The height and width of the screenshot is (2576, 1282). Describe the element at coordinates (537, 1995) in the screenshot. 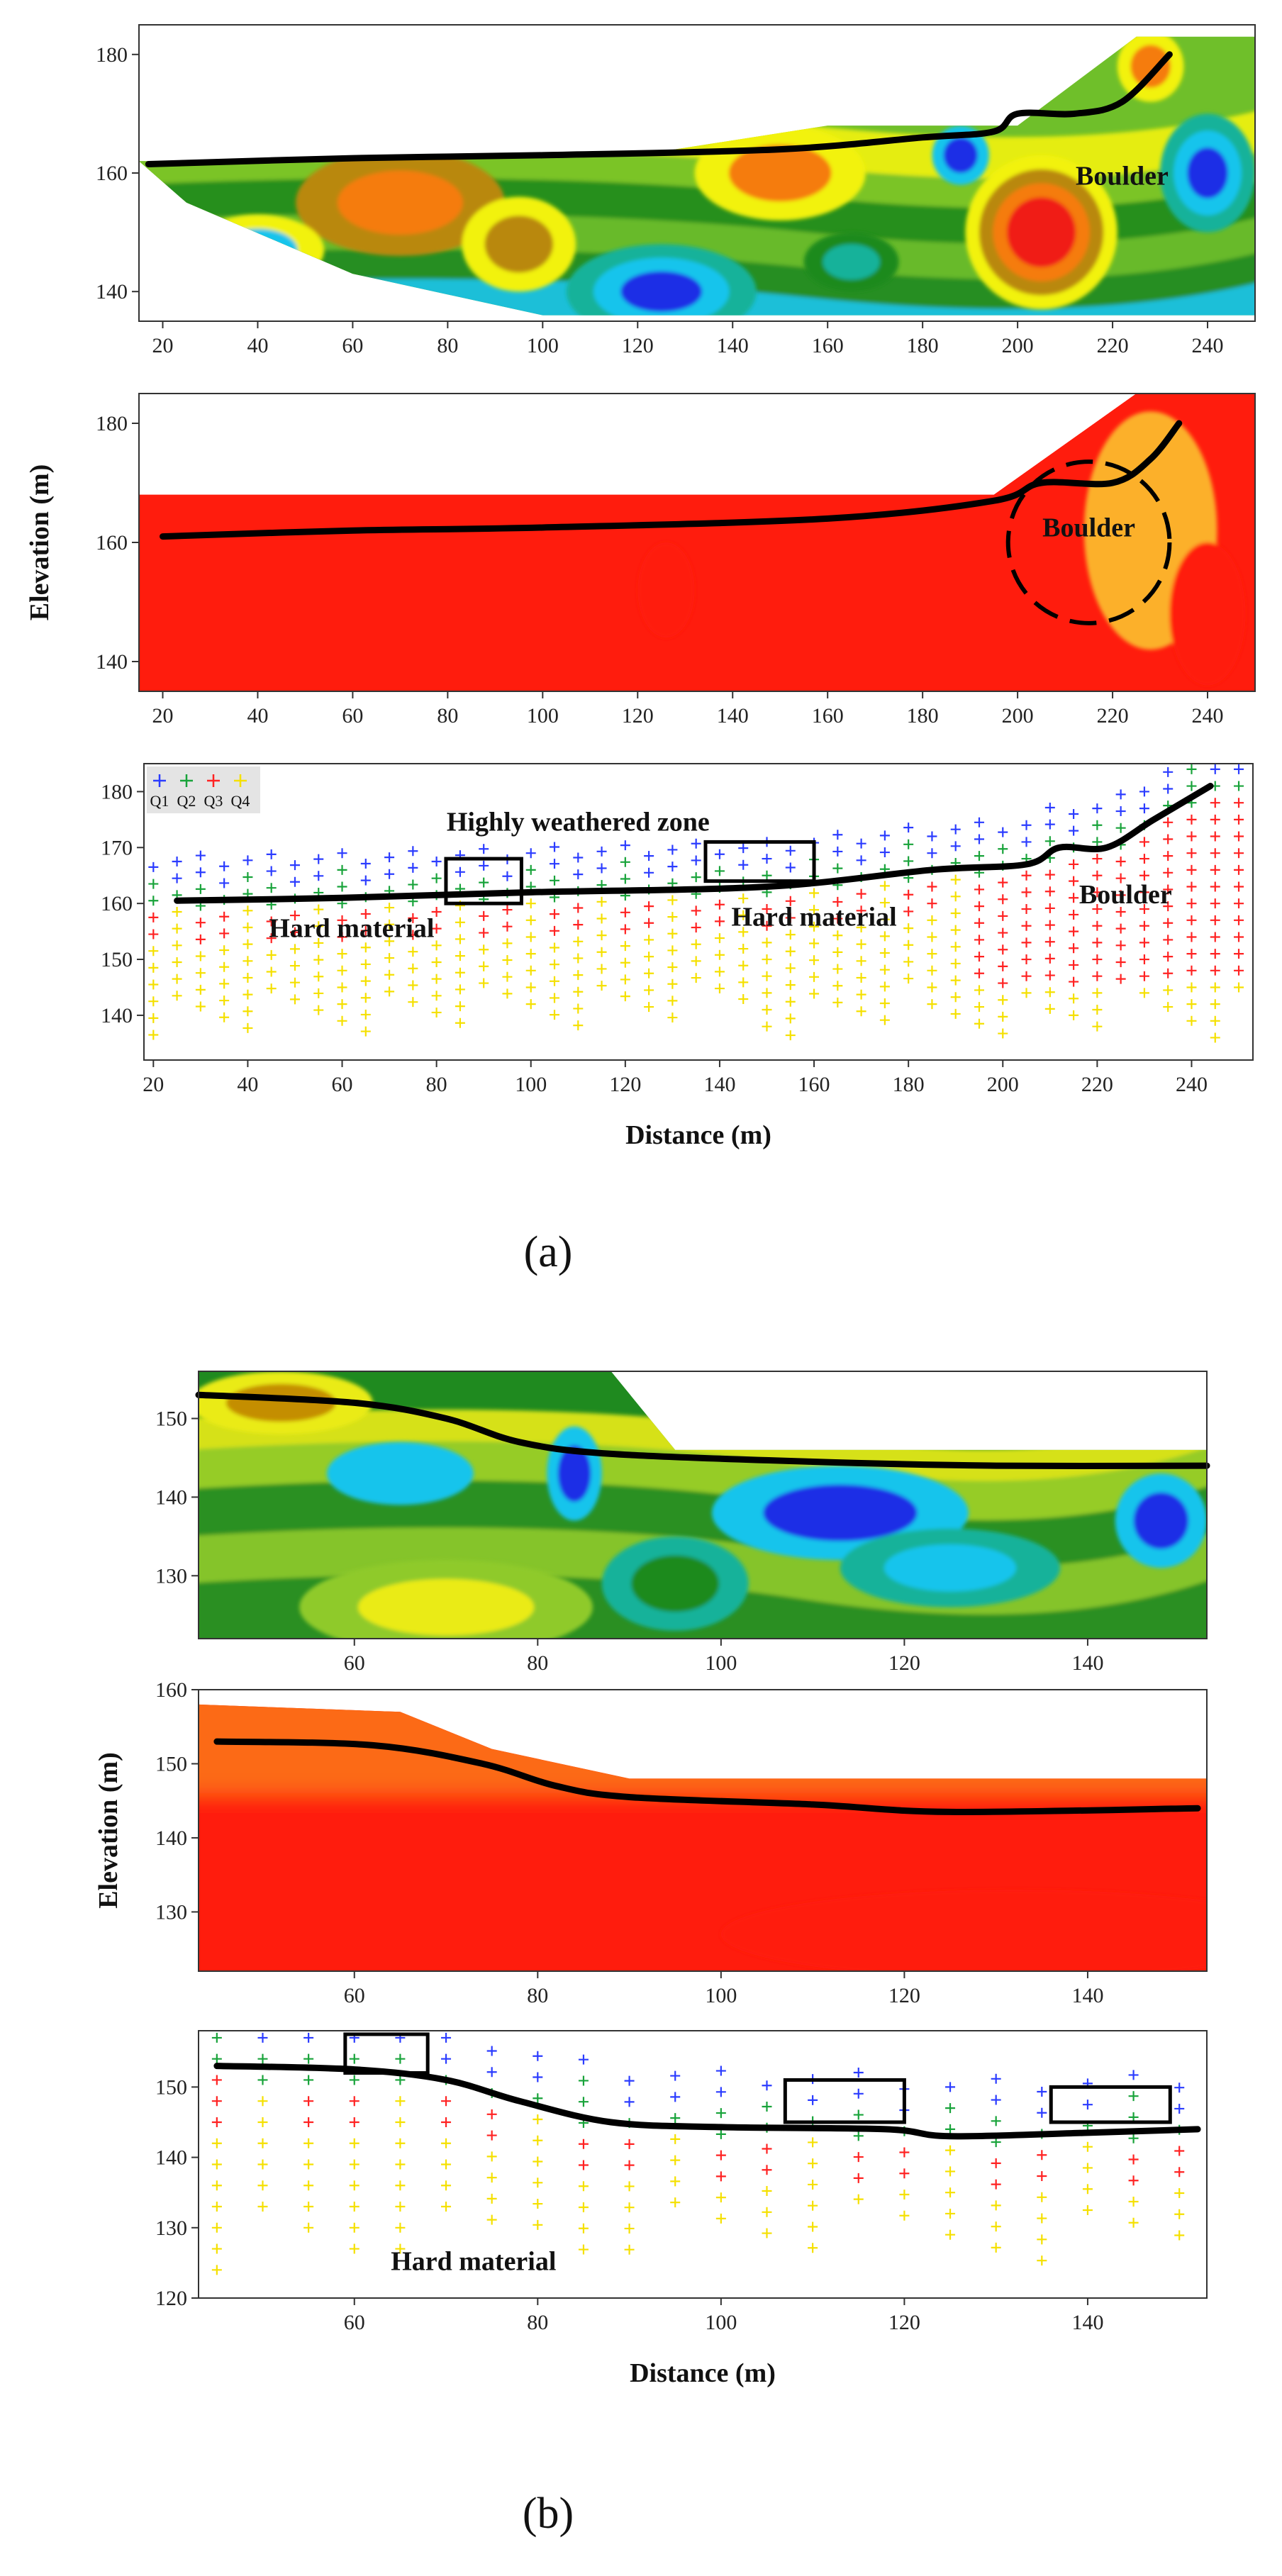

I see `b2-xtick-label: 80` at that location.